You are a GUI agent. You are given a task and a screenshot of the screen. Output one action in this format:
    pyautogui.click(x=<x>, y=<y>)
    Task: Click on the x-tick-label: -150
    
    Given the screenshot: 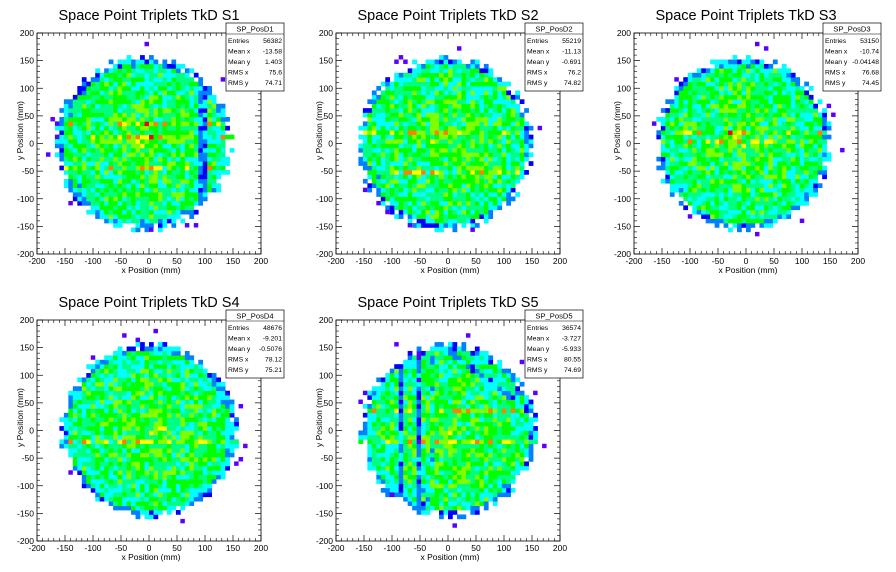 What is the action you would take?
    pyautogui.click(x=64, y=261)
    